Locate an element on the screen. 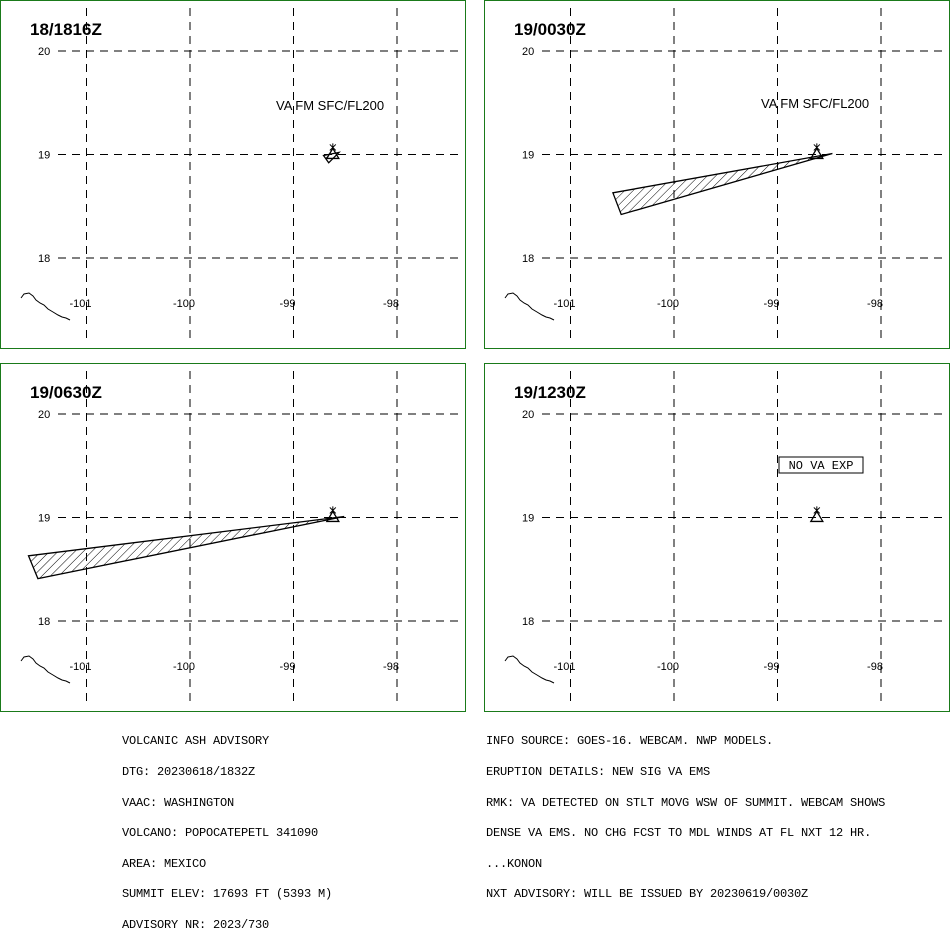  advisory-left-line: VOLCANO: POPOCATEPETL 341090 is located at coordinates (220, 833).